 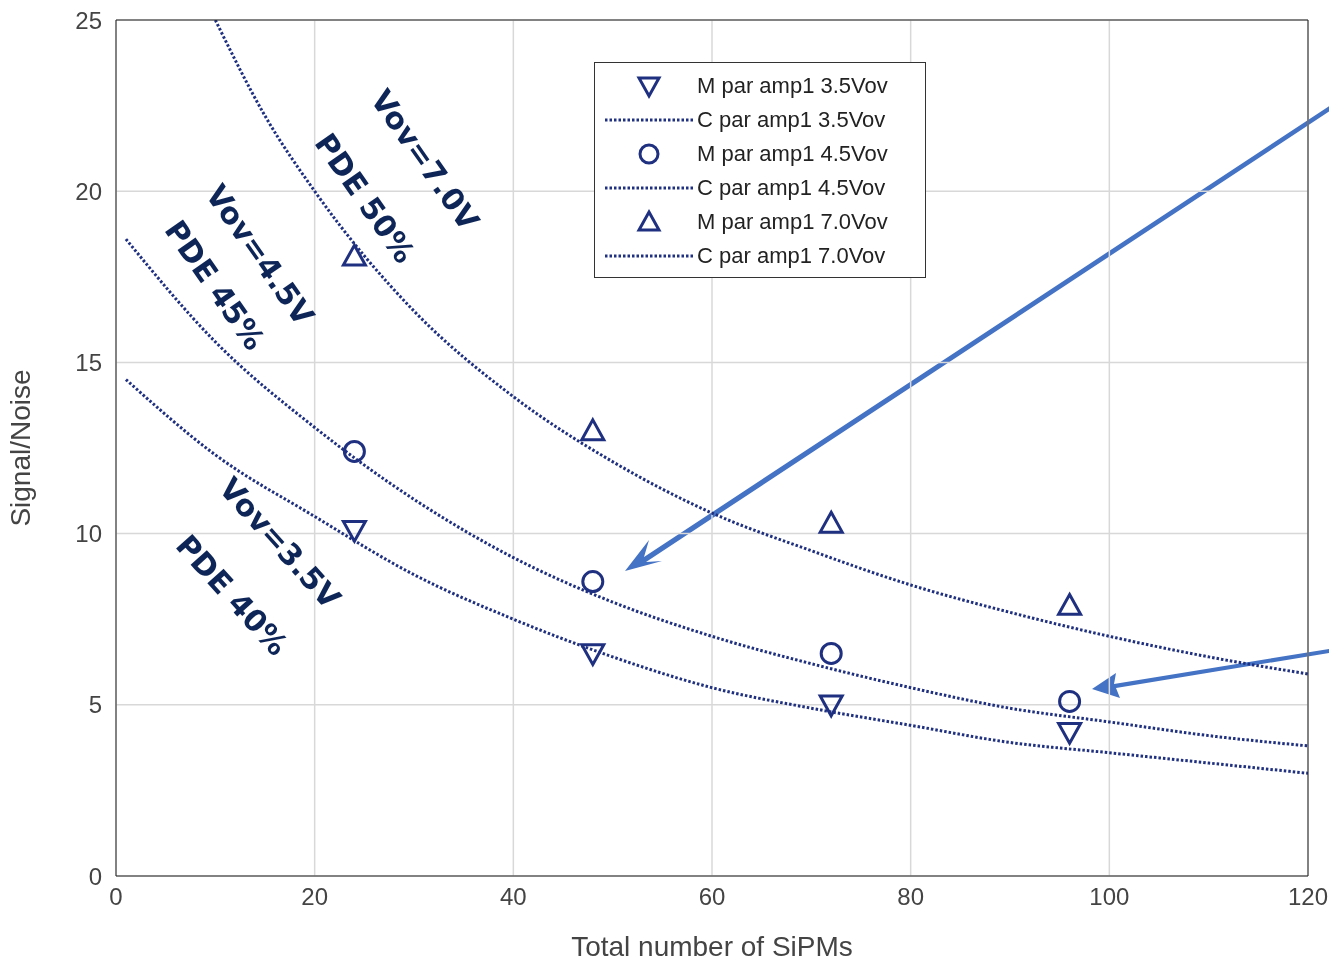 I want to click on x-tick-label: 60, so click(x=712, y=897).